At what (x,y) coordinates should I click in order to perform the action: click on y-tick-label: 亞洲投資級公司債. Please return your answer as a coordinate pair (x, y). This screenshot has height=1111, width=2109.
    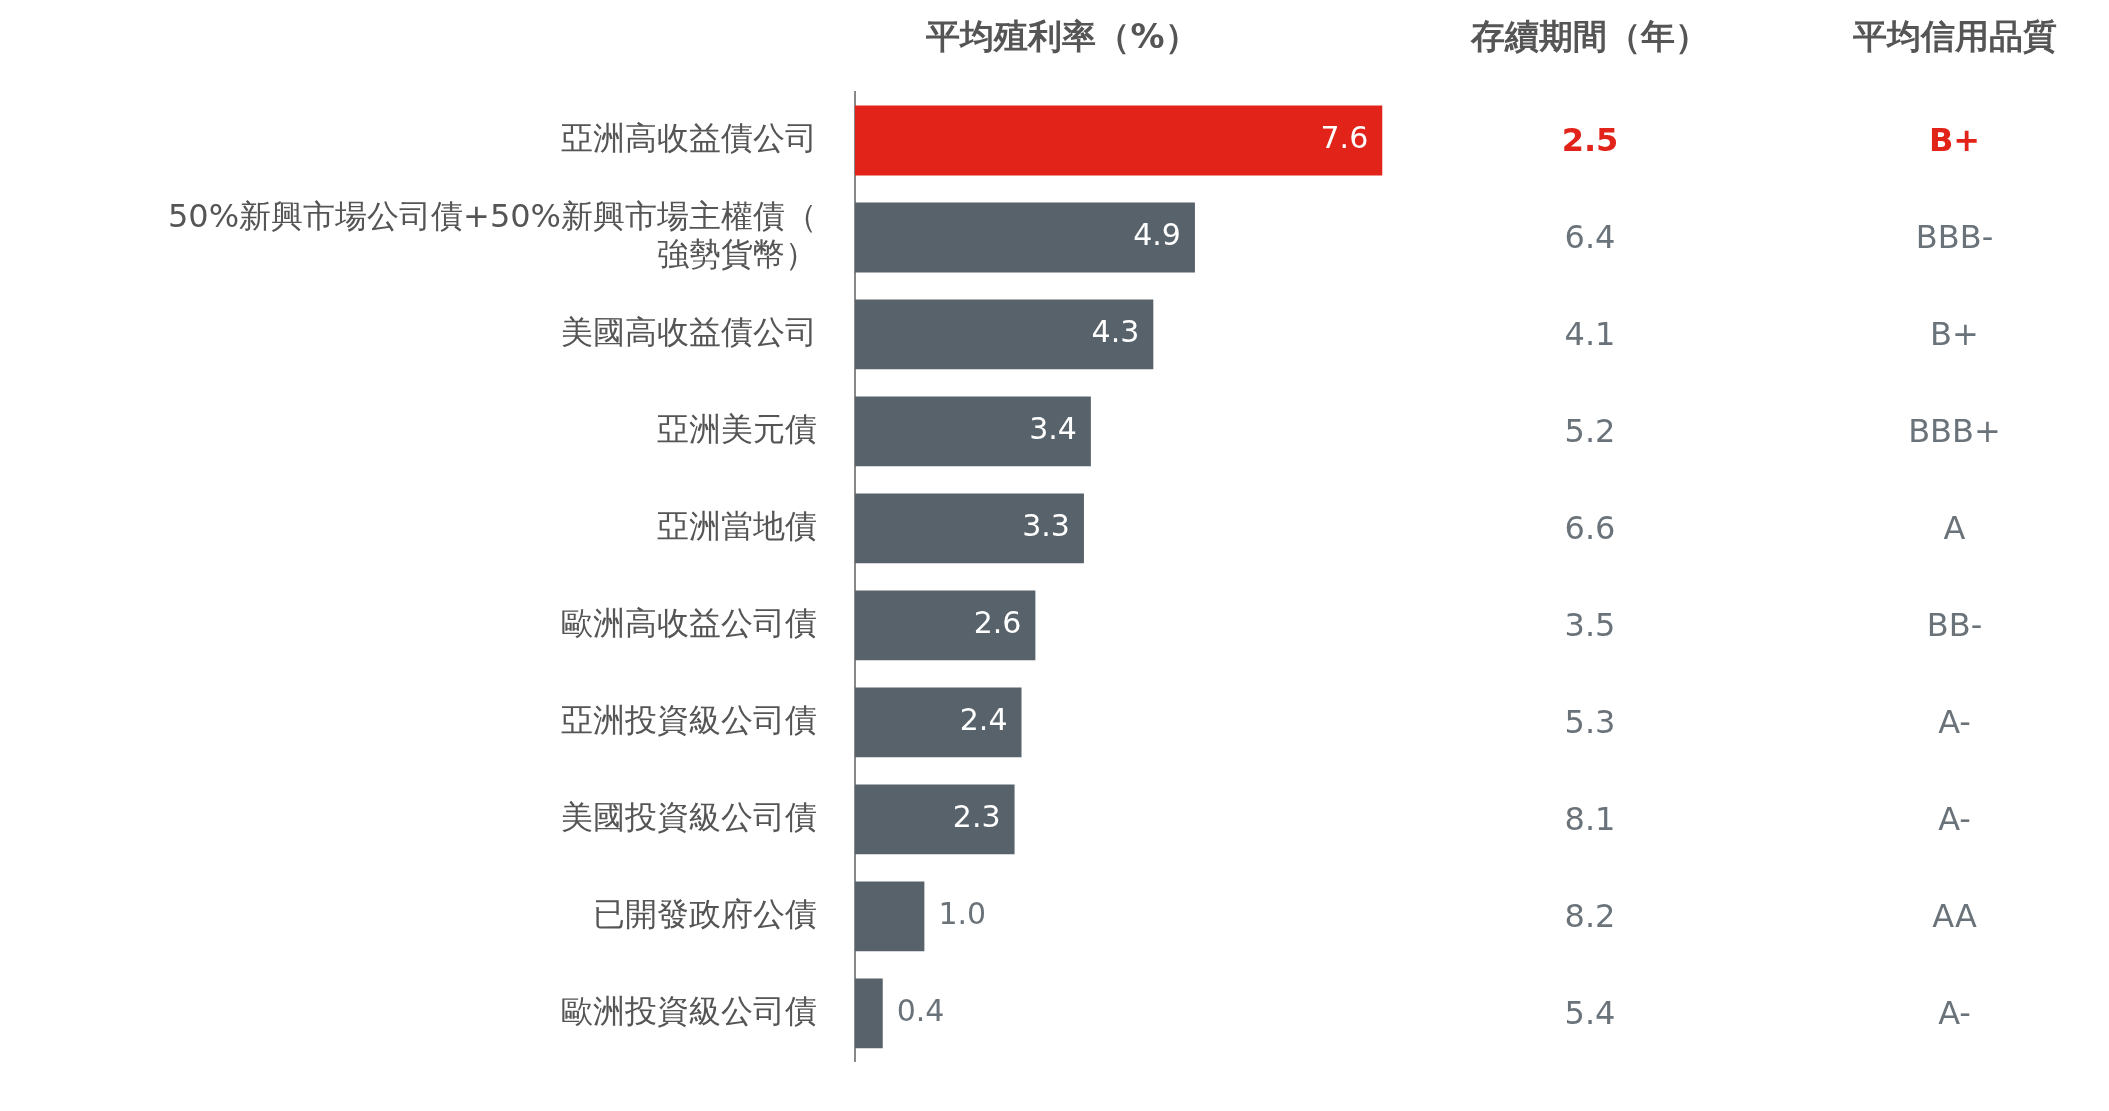
    Looking at the image, I should click on (689, 719).